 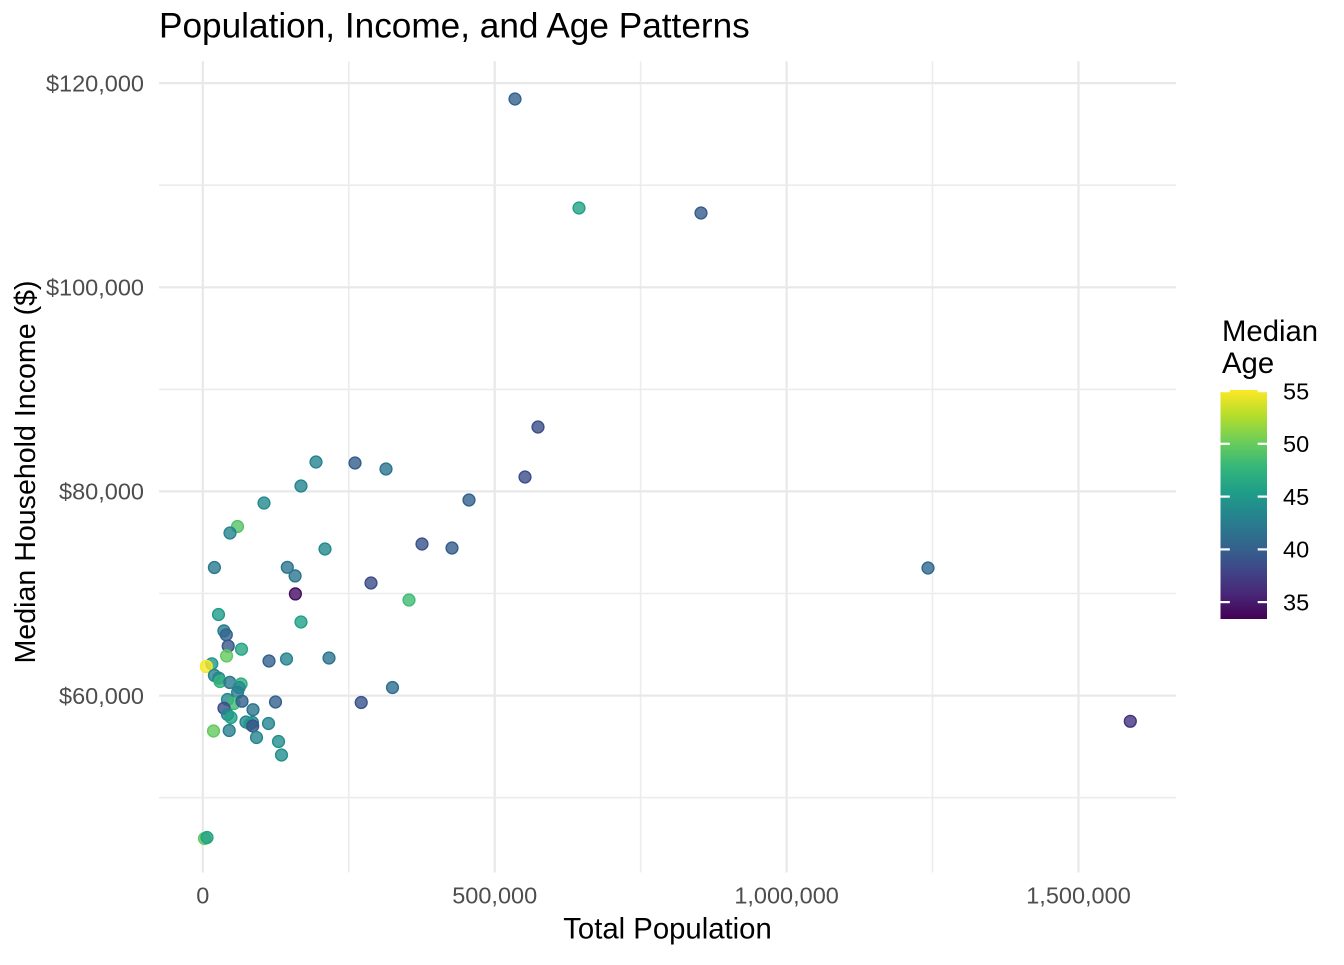 I want to click on svg-text: $80,000, so click(x=101, y=492).